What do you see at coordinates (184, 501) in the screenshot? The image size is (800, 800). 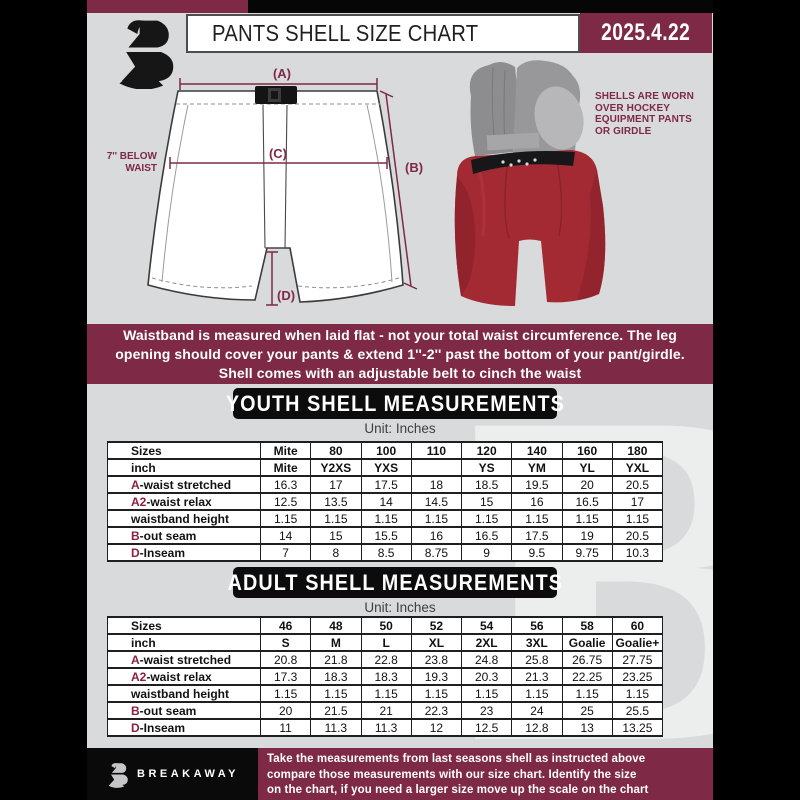 I see `row-label: A2-waist relax` at bounding box center [184, 501].